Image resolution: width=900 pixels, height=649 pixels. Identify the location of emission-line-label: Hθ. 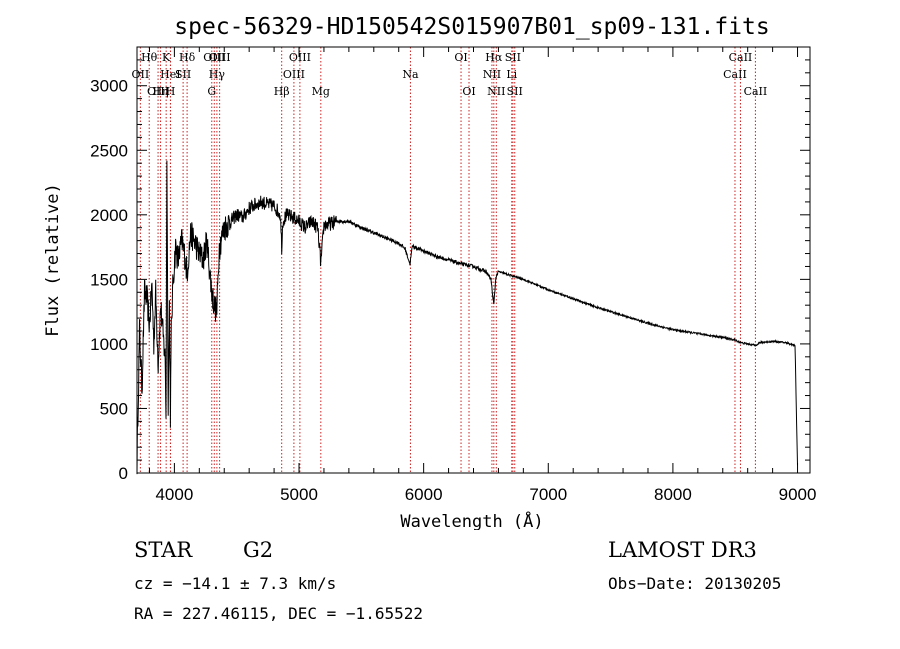
(149, 57).